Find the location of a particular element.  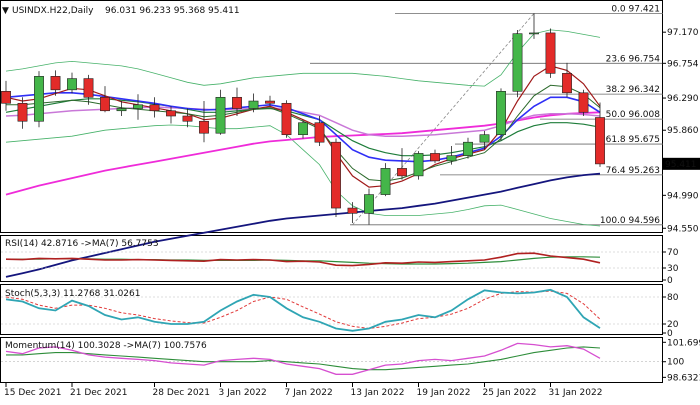

x-tick-label: 13 Jan 2022 is located at coordinates (378, 393).